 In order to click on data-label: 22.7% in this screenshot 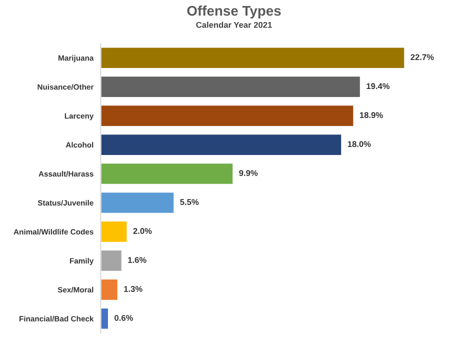, I will do `click(422, 57)`.